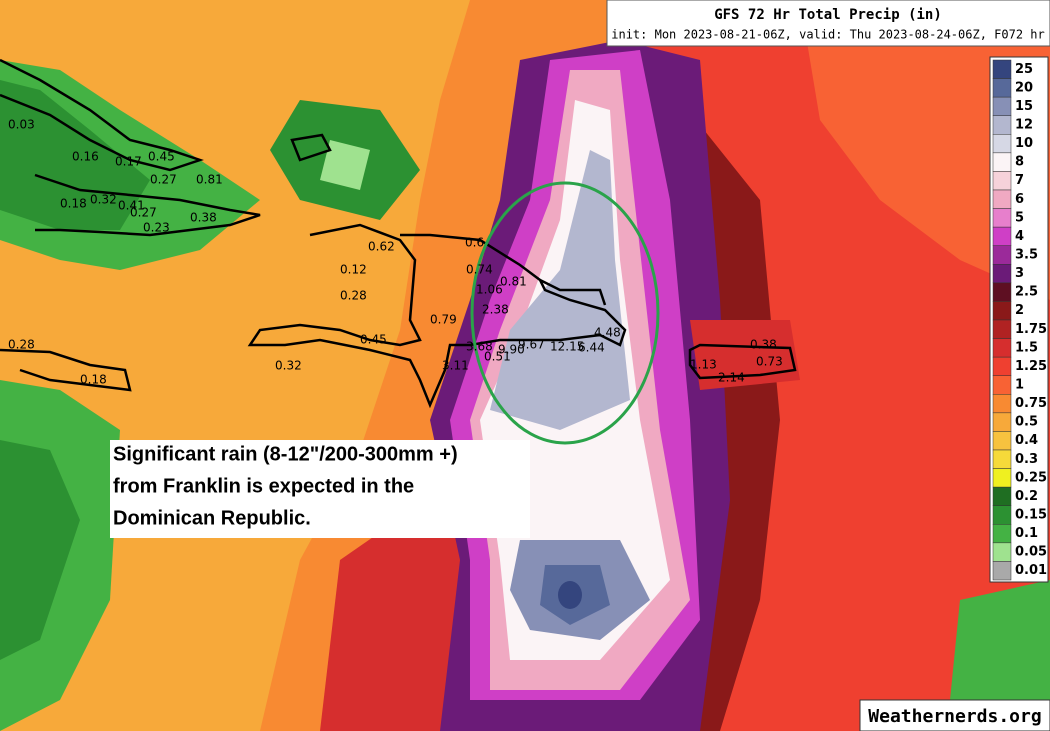  I want to click on legend-label: 1.5, so click(1026, 347).